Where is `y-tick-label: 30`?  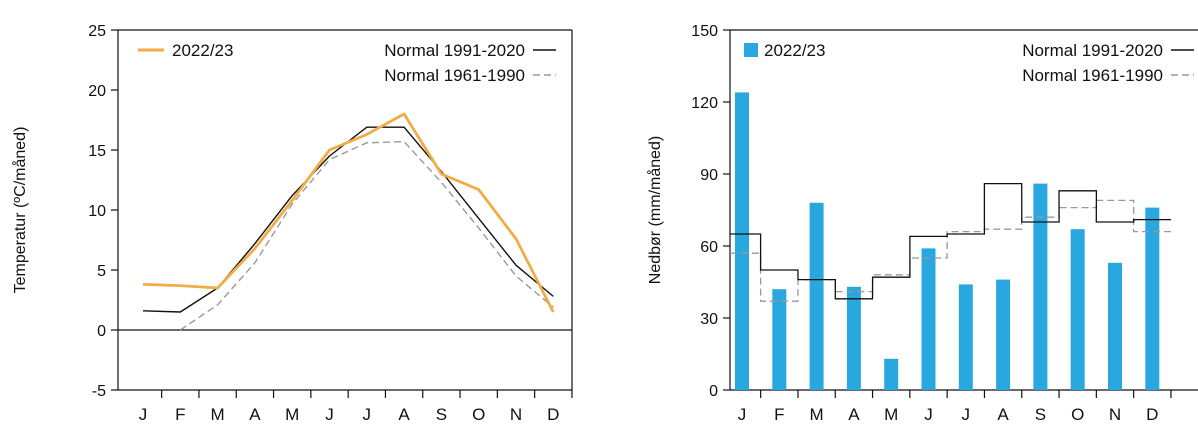
y-tick-label: 30 is located at coordinates (709, 319).